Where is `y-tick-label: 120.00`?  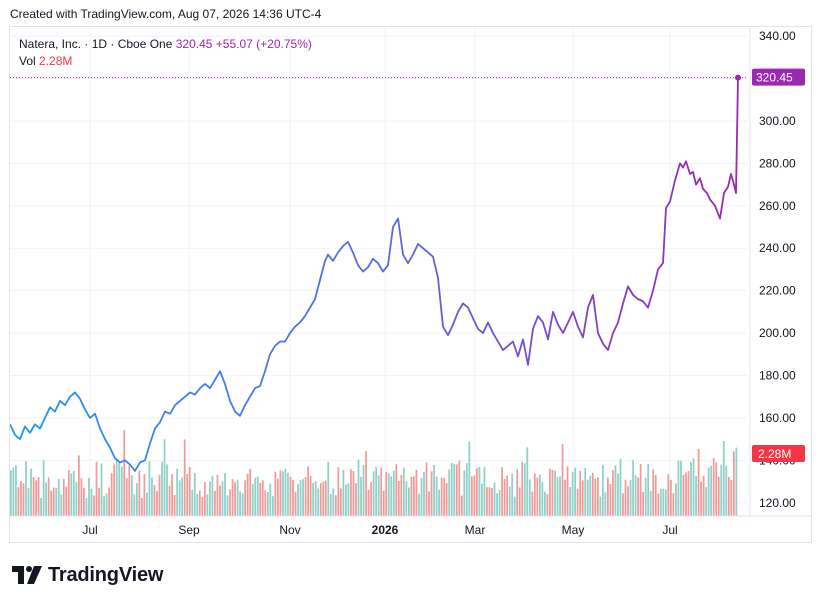 y-tick-label: 120.00 is located at coordinates (777, 503).